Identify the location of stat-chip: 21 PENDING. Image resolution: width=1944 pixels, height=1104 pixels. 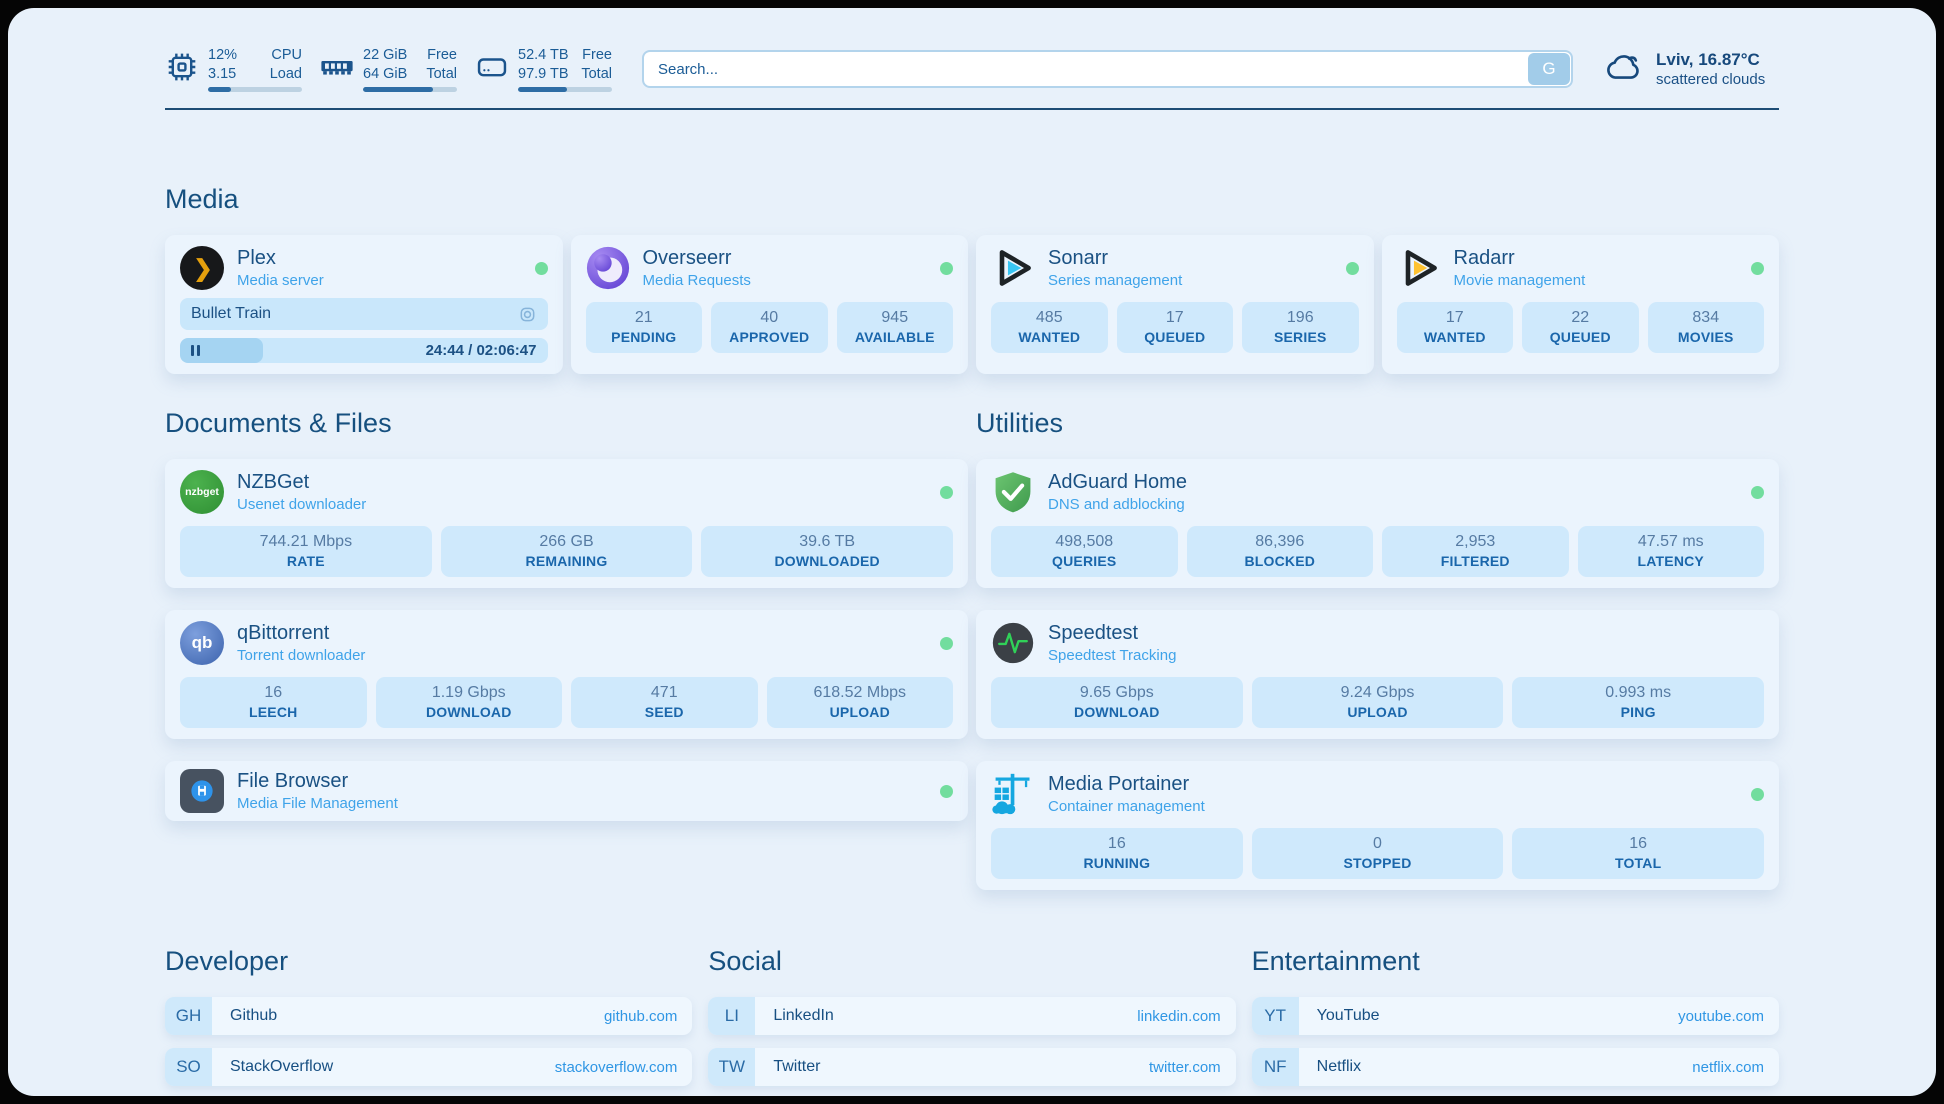
(643, 327).